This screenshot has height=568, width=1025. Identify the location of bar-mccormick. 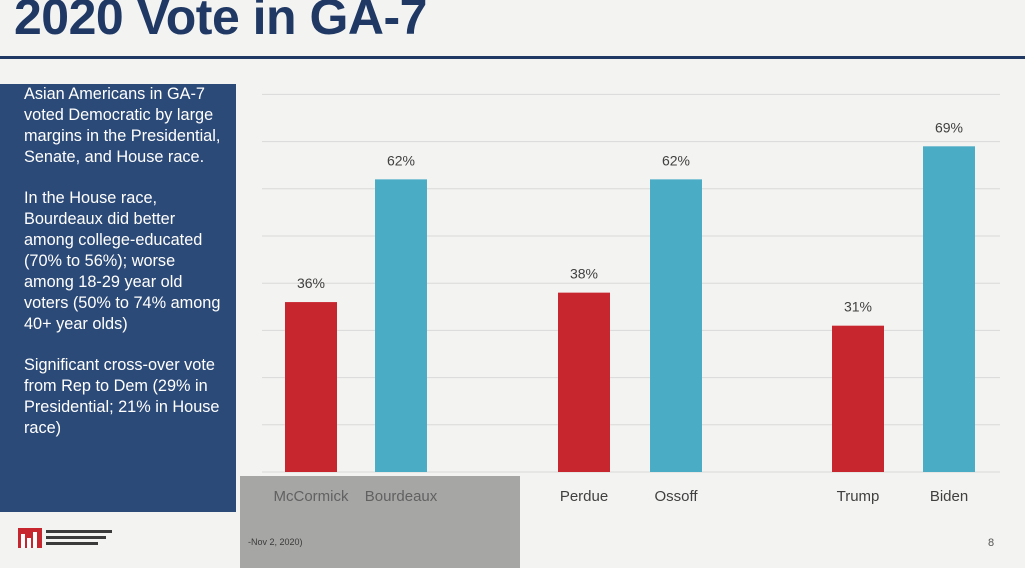
(311, 387).